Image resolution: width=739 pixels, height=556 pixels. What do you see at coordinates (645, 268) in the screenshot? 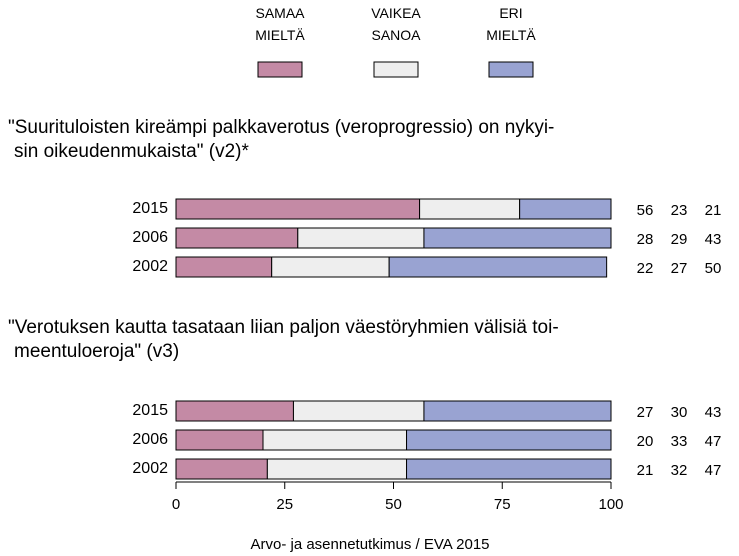
I see `value-label: 22` at bounding box center [645, 268].